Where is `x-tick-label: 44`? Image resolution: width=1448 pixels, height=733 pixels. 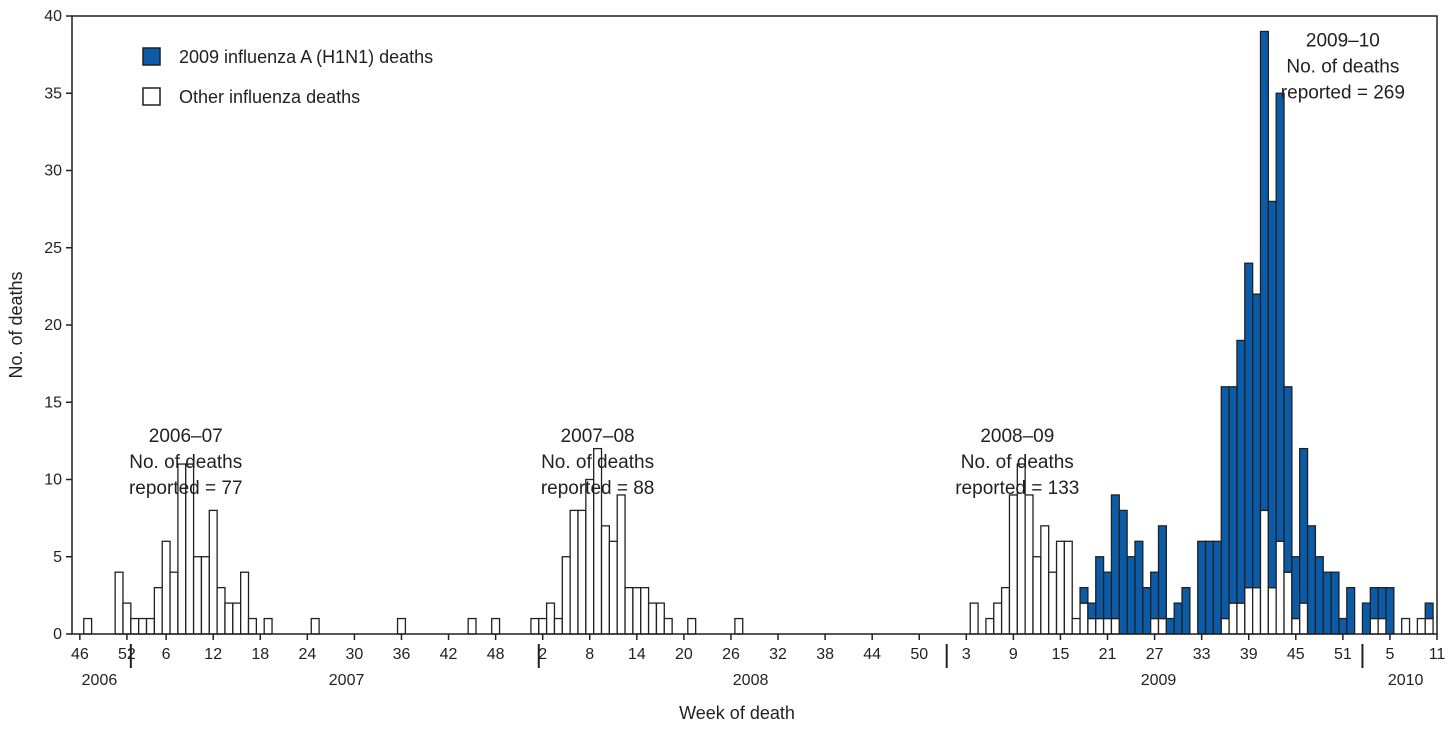
x-tick-label: 44 is located at coordinates (872, 654).